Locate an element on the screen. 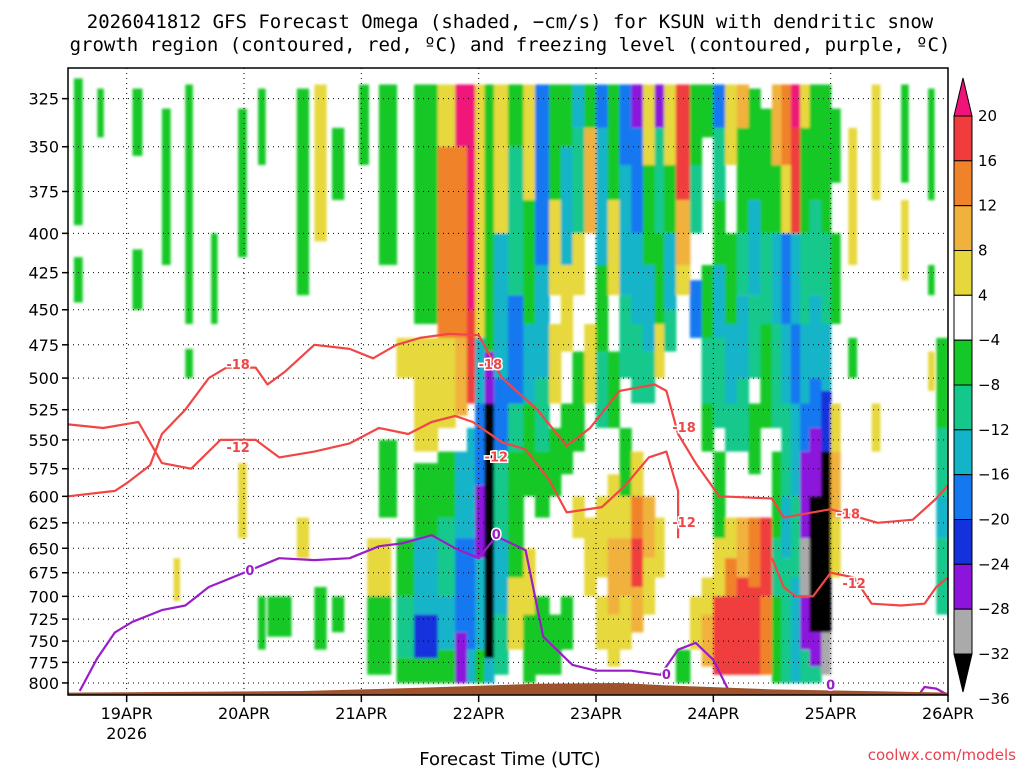 The image size is (1024, 768). x-tick-label: 21APR is located at coordinates (361, 713).